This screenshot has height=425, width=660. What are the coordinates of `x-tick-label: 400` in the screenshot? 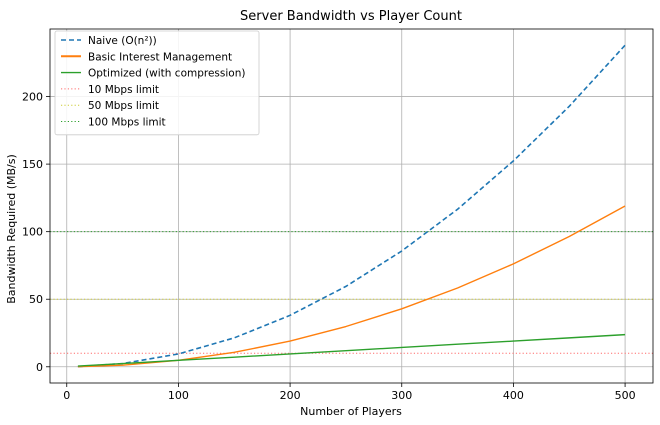 It's located at (513, 395).